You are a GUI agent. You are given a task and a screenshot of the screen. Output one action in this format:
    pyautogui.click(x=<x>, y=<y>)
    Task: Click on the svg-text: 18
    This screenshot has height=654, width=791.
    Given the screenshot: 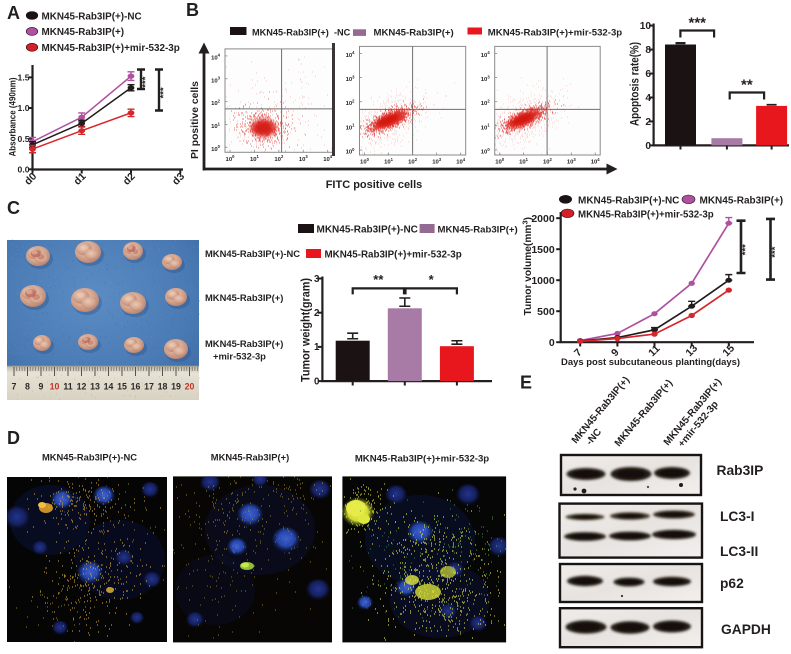 What is the action you would take?
    pyautogui.click(x=163, y=387)
    